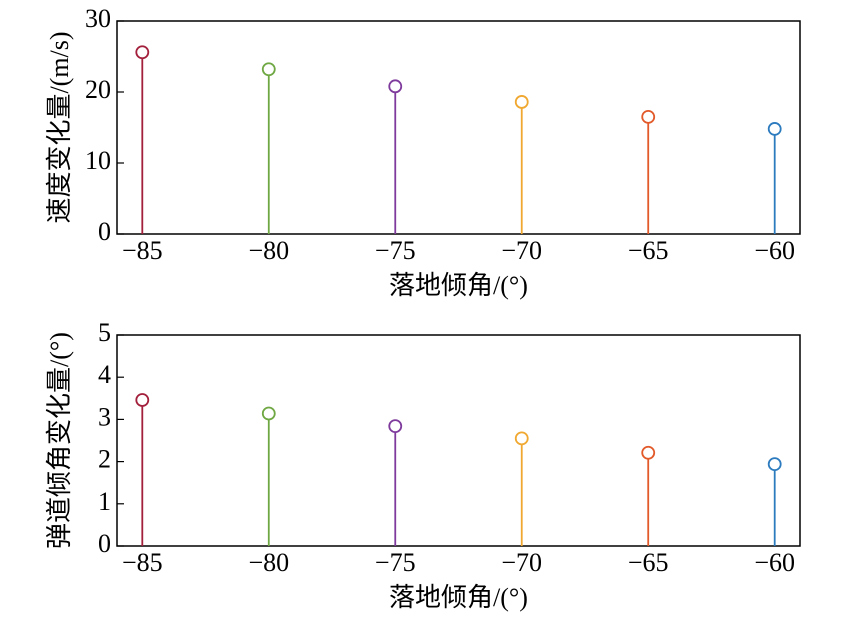  What do you see at coordinates (104, 501) in the screenshot?
I see `y-tick-label: 1` at bounding box center [104, 501].